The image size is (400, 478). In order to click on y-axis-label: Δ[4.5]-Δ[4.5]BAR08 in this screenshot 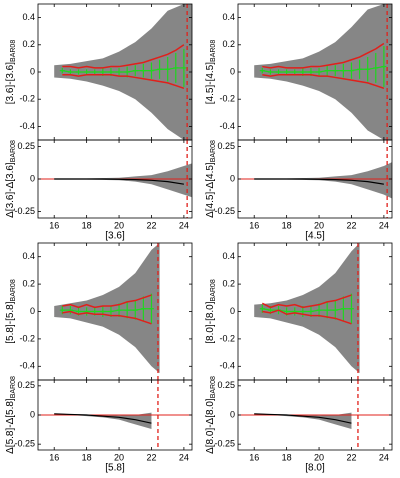, I will do `click(211, 179)`.